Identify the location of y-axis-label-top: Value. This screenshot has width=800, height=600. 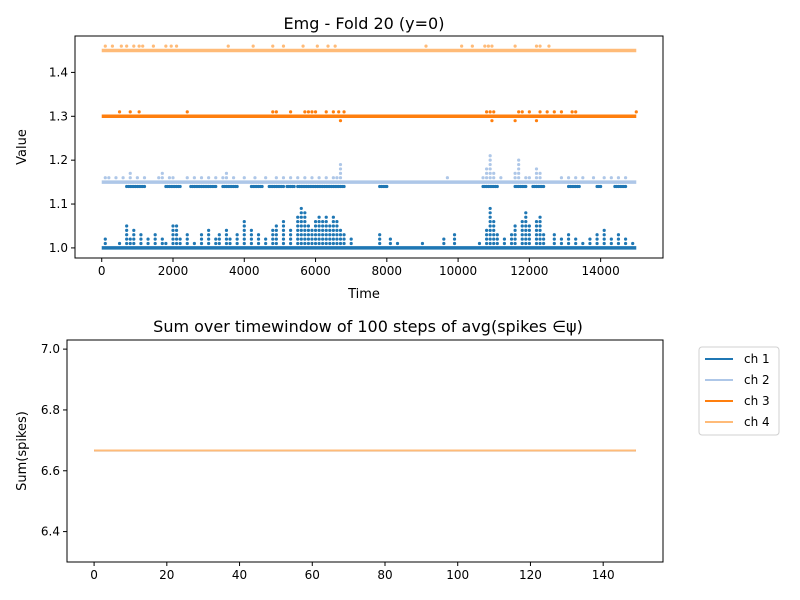
(22, 147).